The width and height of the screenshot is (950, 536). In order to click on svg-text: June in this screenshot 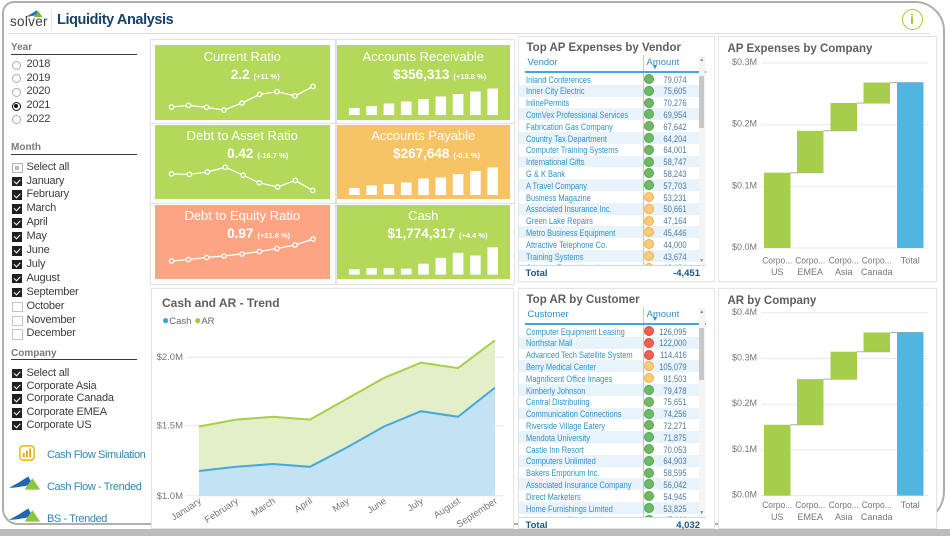, I will do `click(376, 506)`.